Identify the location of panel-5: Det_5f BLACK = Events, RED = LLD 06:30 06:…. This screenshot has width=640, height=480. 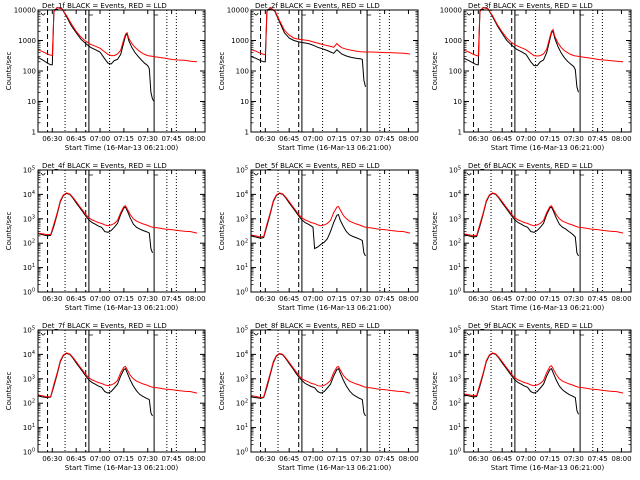
(318, 237).